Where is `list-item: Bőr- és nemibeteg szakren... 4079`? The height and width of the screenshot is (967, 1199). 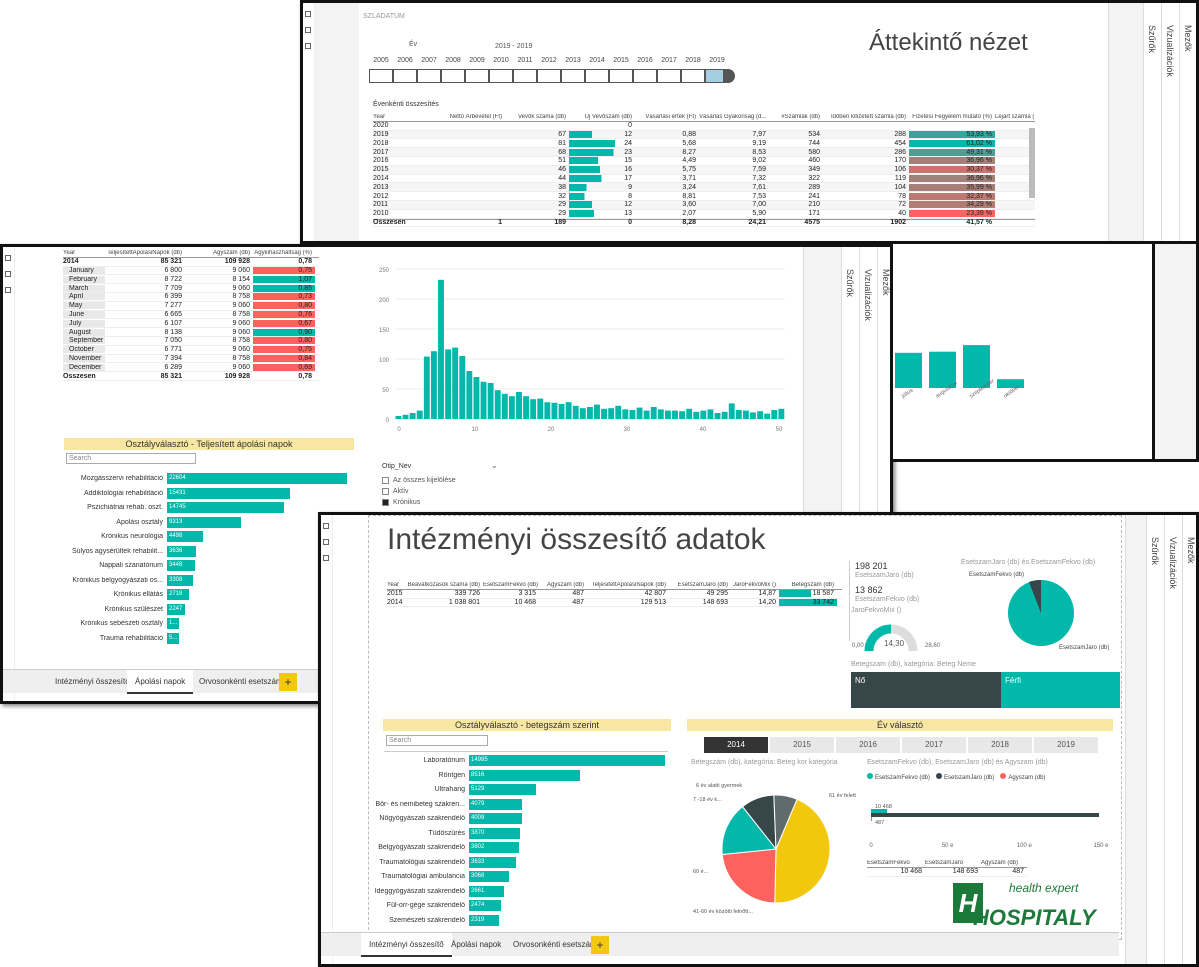 list-item: Bőr- és nemibeteg szakren... 4079 is located at coordinates (521, 804).